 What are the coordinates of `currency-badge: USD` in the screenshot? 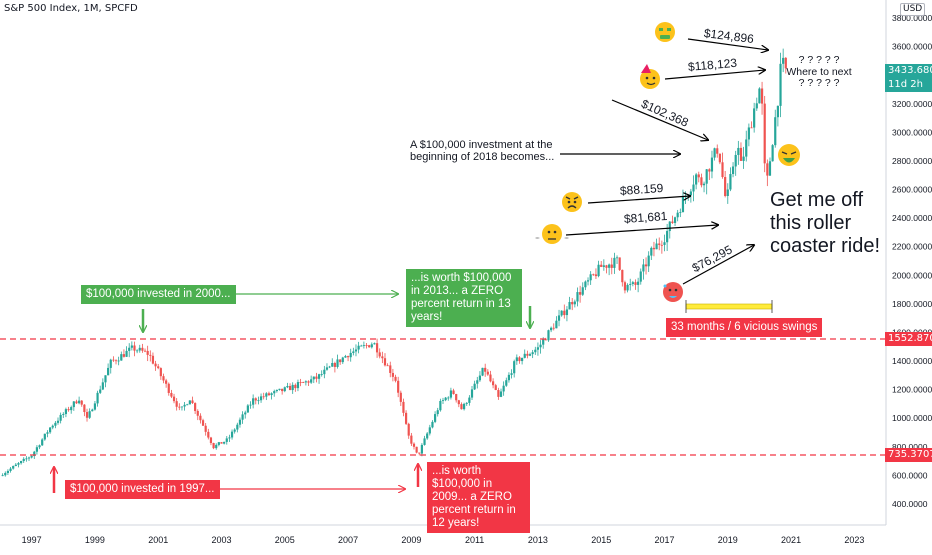 It's located at (913, 9).